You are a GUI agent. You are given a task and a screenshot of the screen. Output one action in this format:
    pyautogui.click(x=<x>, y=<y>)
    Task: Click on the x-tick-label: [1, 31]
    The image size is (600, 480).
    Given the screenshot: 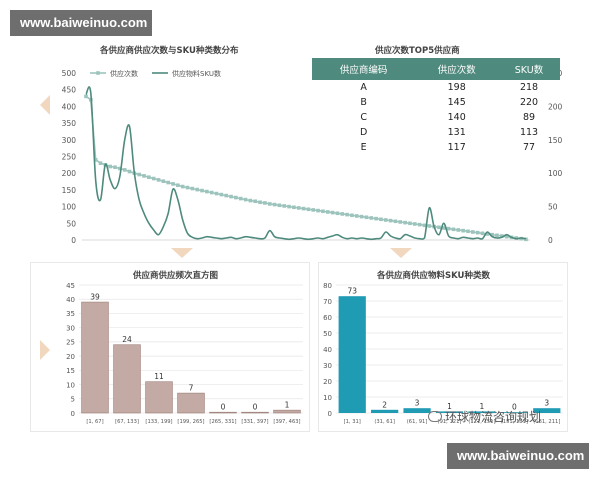 What is the action you would take?
    pyautogui.click(x=352, y=422)
    